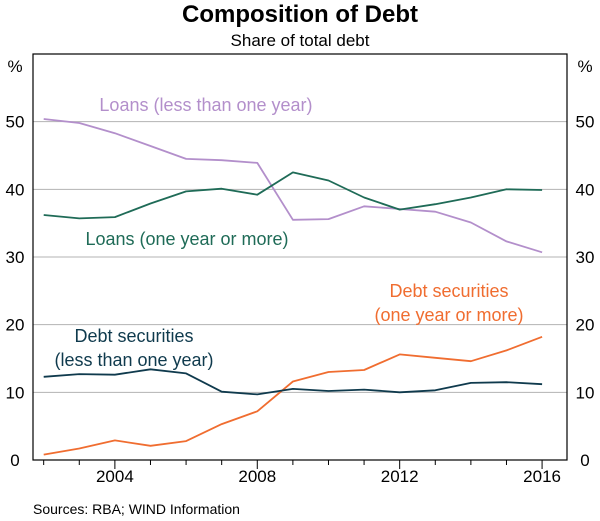  I want to click on series-label-0-line-0: Loans (less than one year), so click(205, 105).